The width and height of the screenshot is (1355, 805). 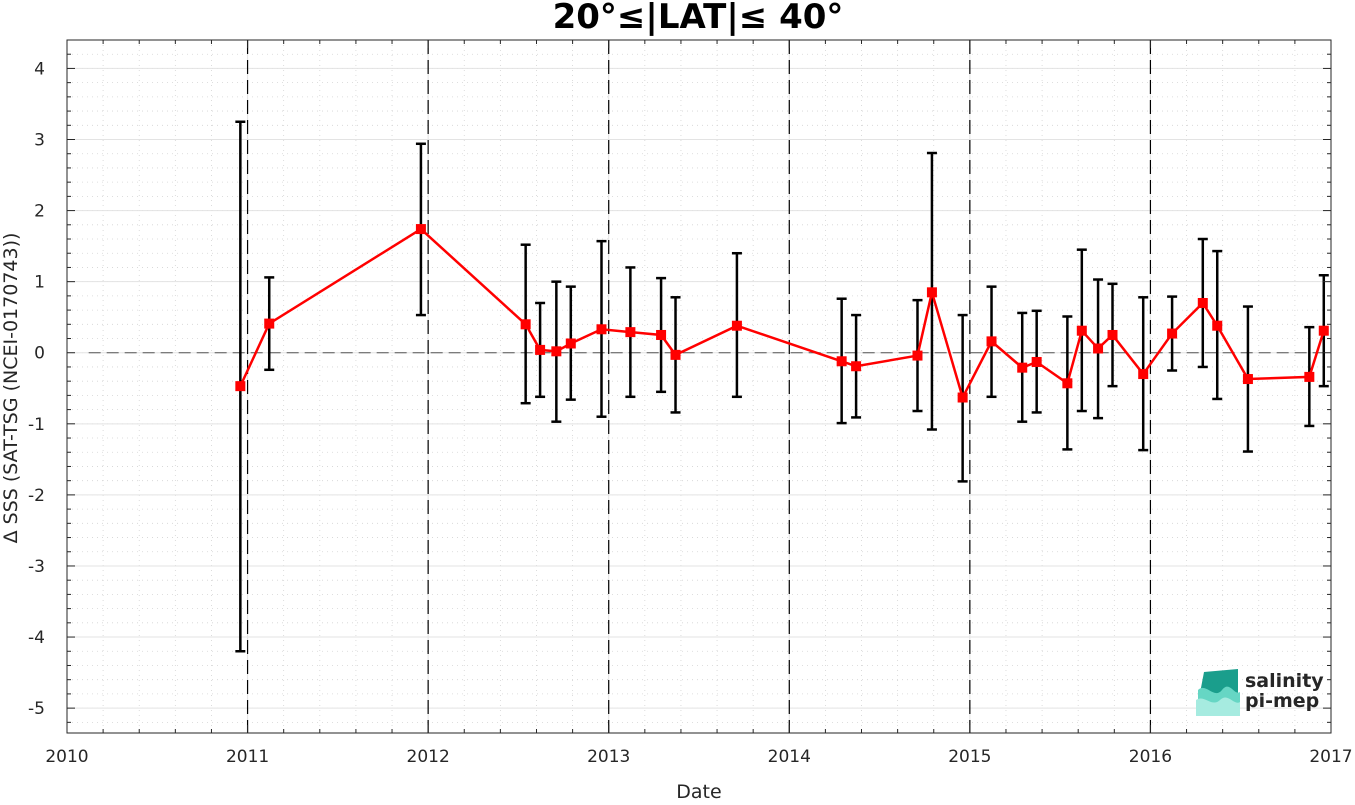 I want to click on x-tick-label: 2015, so click(x=969, y=757).